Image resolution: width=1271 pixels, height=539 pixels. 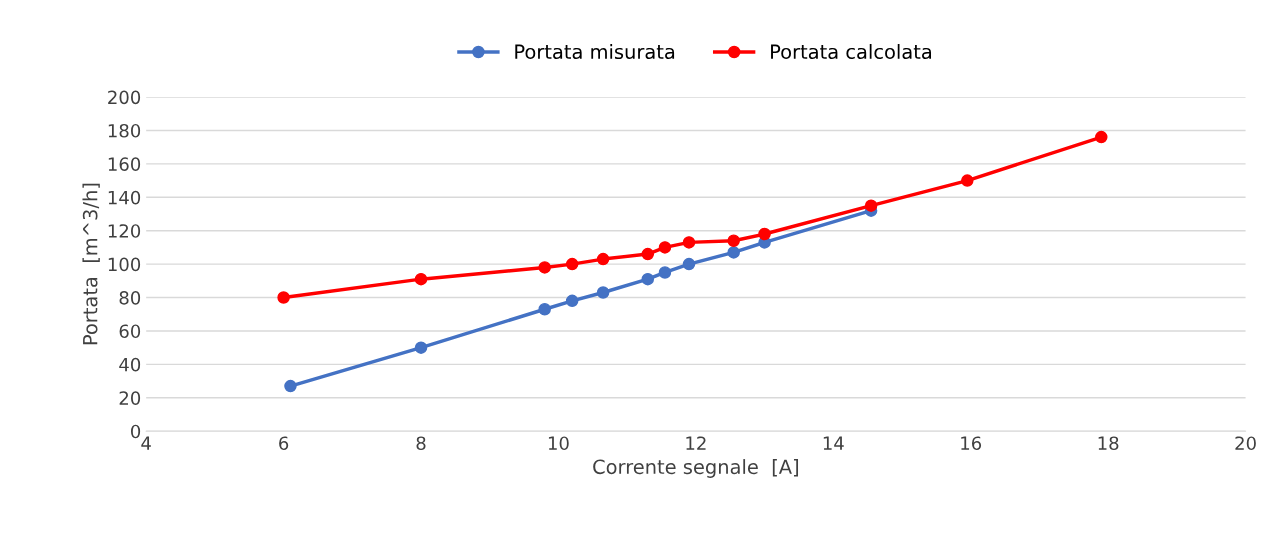 What do you see at coordinates (124, 231) in the screenshot?
I see `y-tick-label: 120` at bounding box center [124, 231].